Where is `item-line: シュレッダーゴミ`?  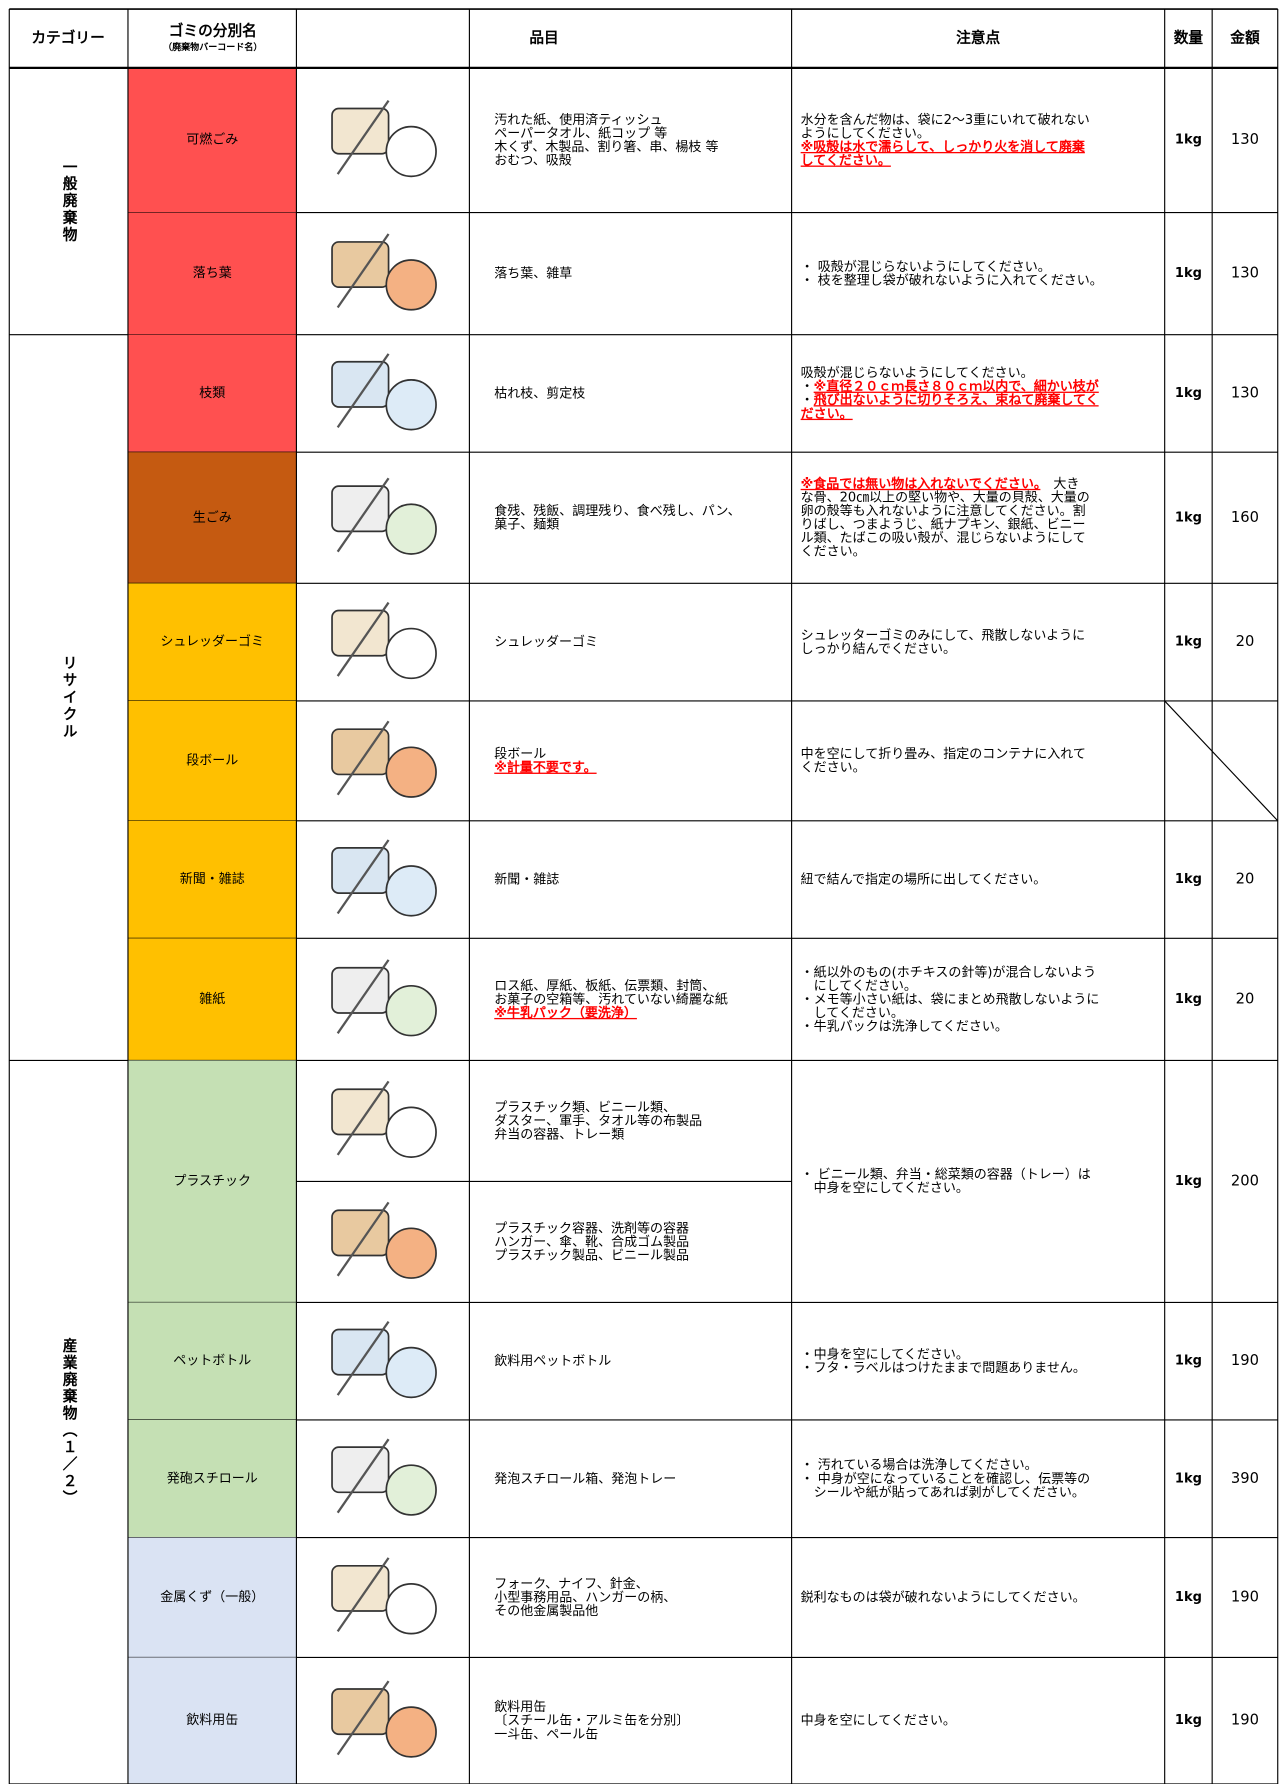
item-line: シュレッダーゴミ is located at coordinates (546, 642).